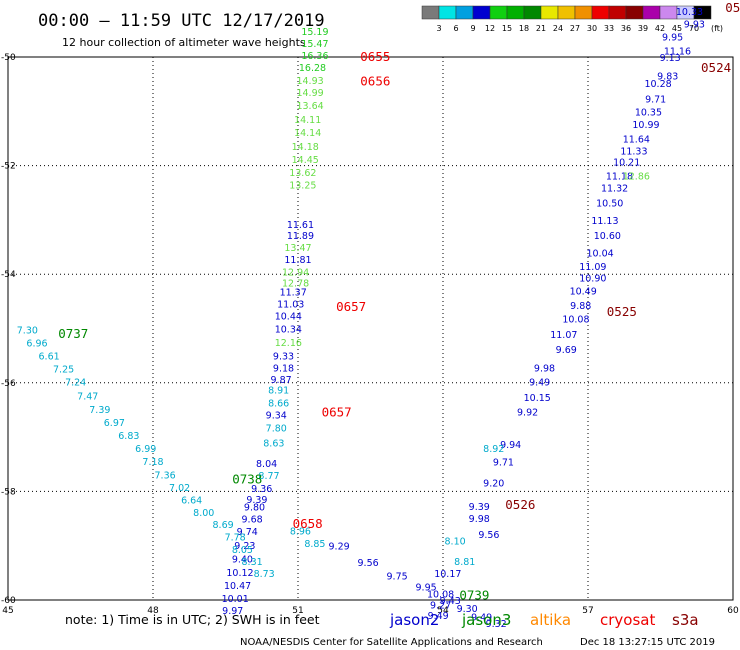 The height and width of the screenshot is (650, 740). I want to click on pass-time-label: 0657, so click(351, 306).